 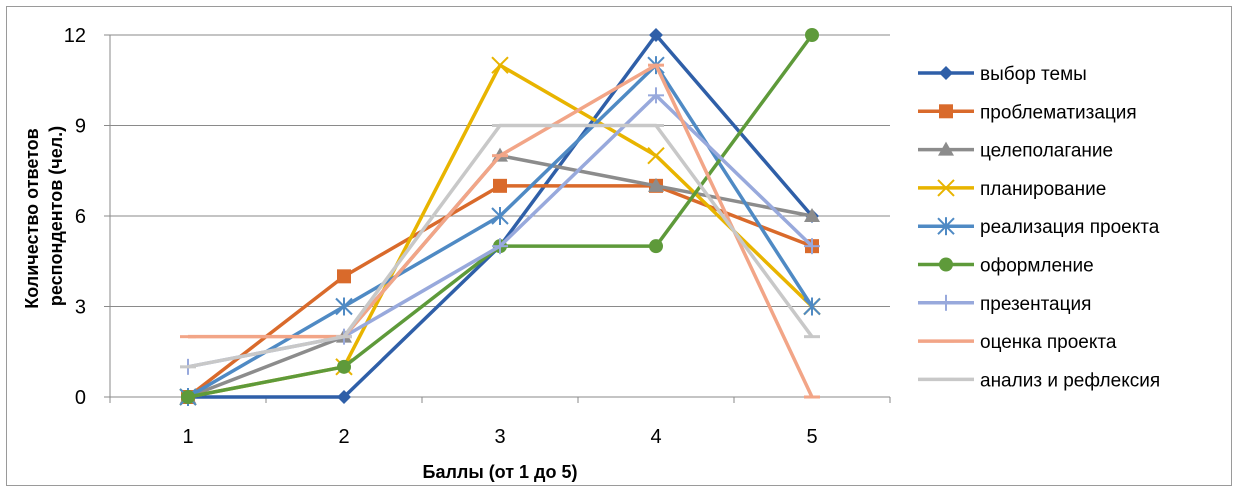 I want to click on legend-item: оформление, so click(x=1006, y=266).